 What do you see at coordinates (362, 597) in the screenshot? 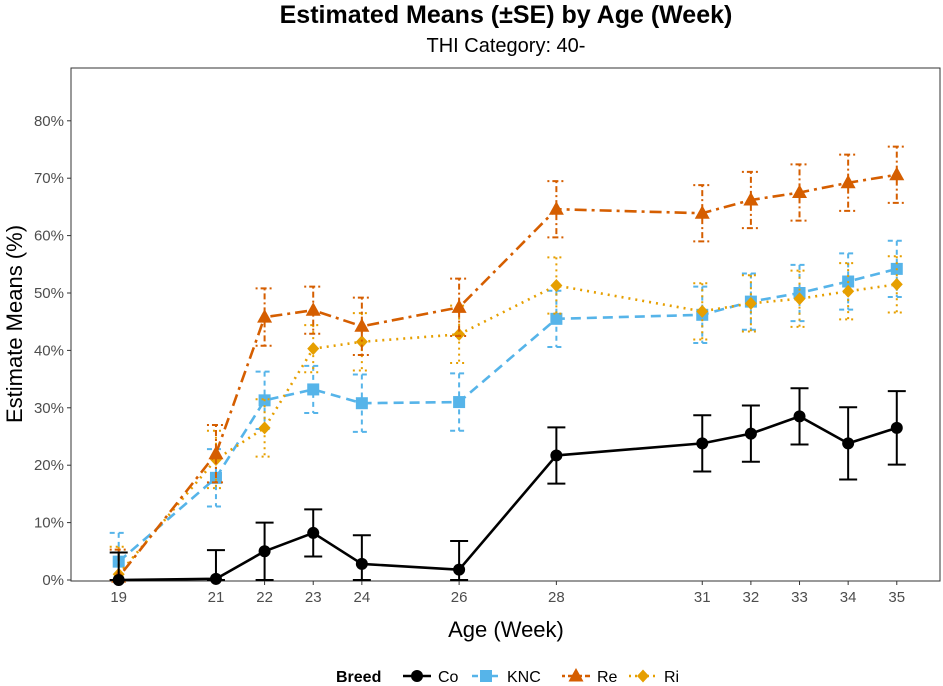
I see `x-tick-label: 24` at bounding box center [362, 597].